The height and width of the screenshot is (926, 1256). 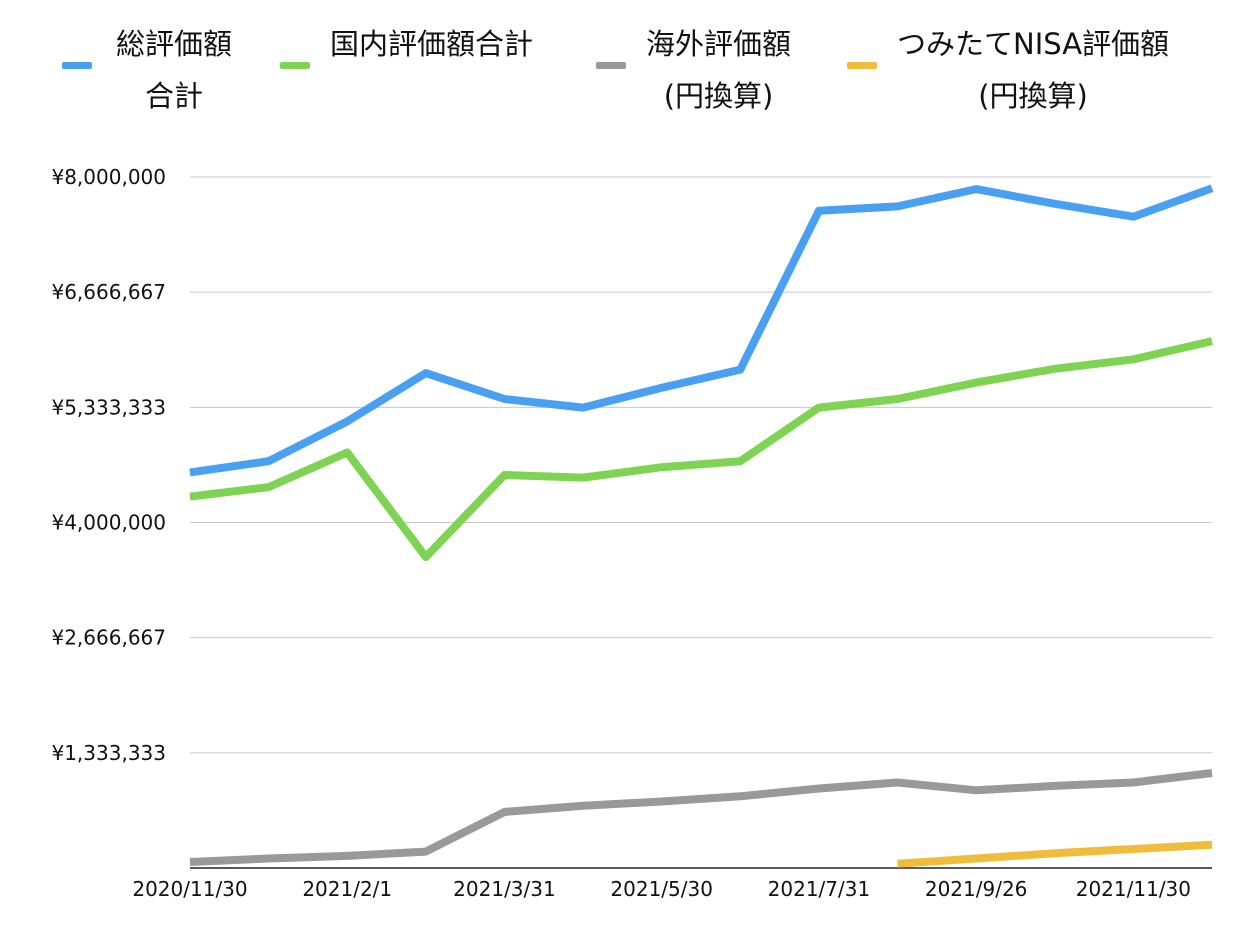 I want to click on x-tick-label-1: 2021/2/1, so click(x=347, y=889).